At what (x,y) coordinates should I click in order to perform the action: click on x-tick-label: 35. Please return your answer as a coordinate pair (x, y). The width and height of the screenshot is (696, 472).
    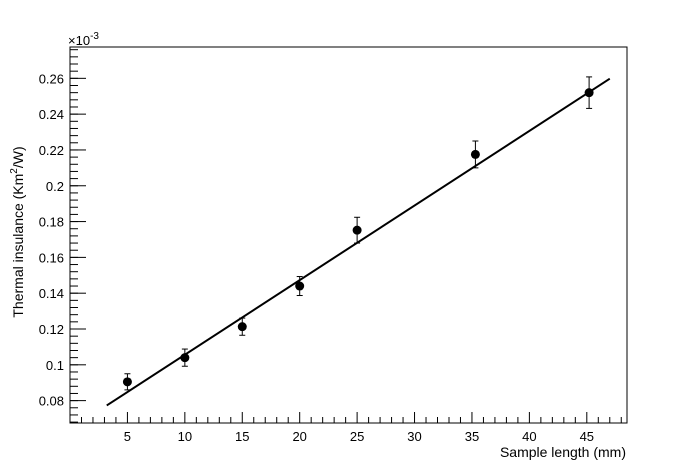
    Looking at the image, I should click on (472, 436).